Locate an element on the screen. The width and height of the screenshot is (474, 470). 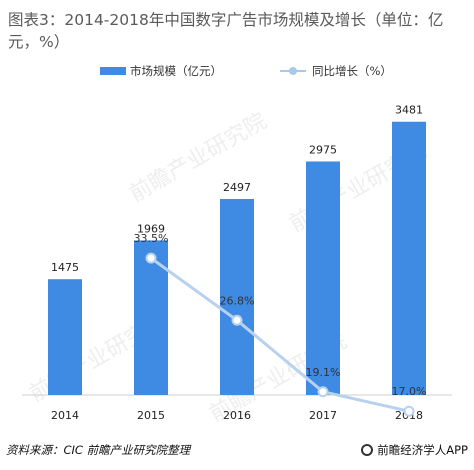
brand-logo-icon is located at coordinates (367, 450).